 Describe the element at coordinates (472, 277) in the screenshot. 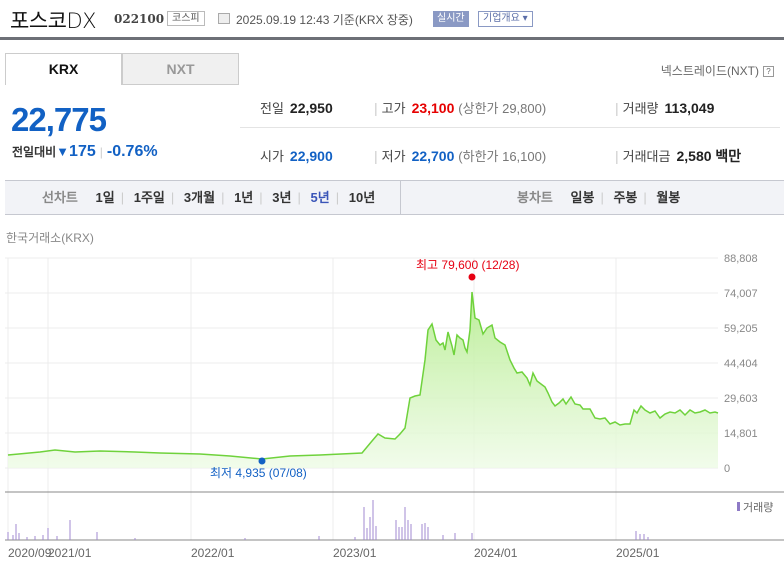

I see `high-marker` at that location.